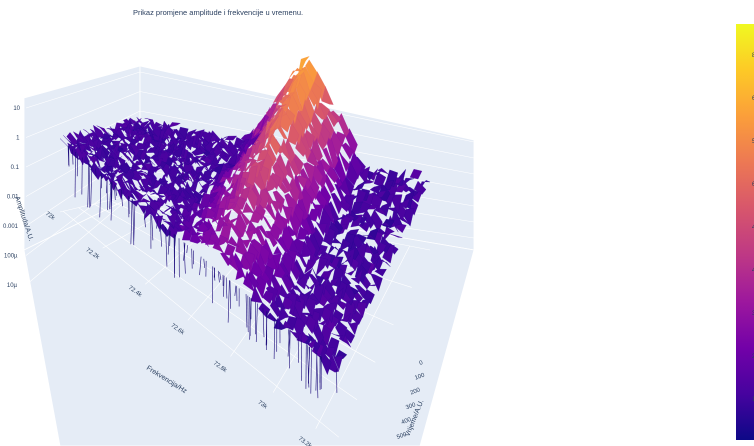 The image size is (754, 446). What do you see at coordinates (753, 56) in the screenshot?
I see `colorbar-tick-label: 8` at bounding box center [753, 56].